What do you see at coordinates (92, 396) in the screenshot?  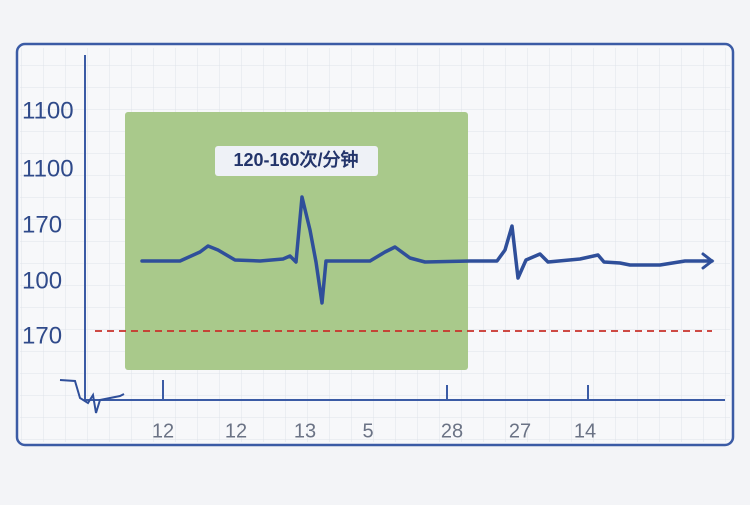 I see `axis-squiggle` at bounding box center [92, 396].